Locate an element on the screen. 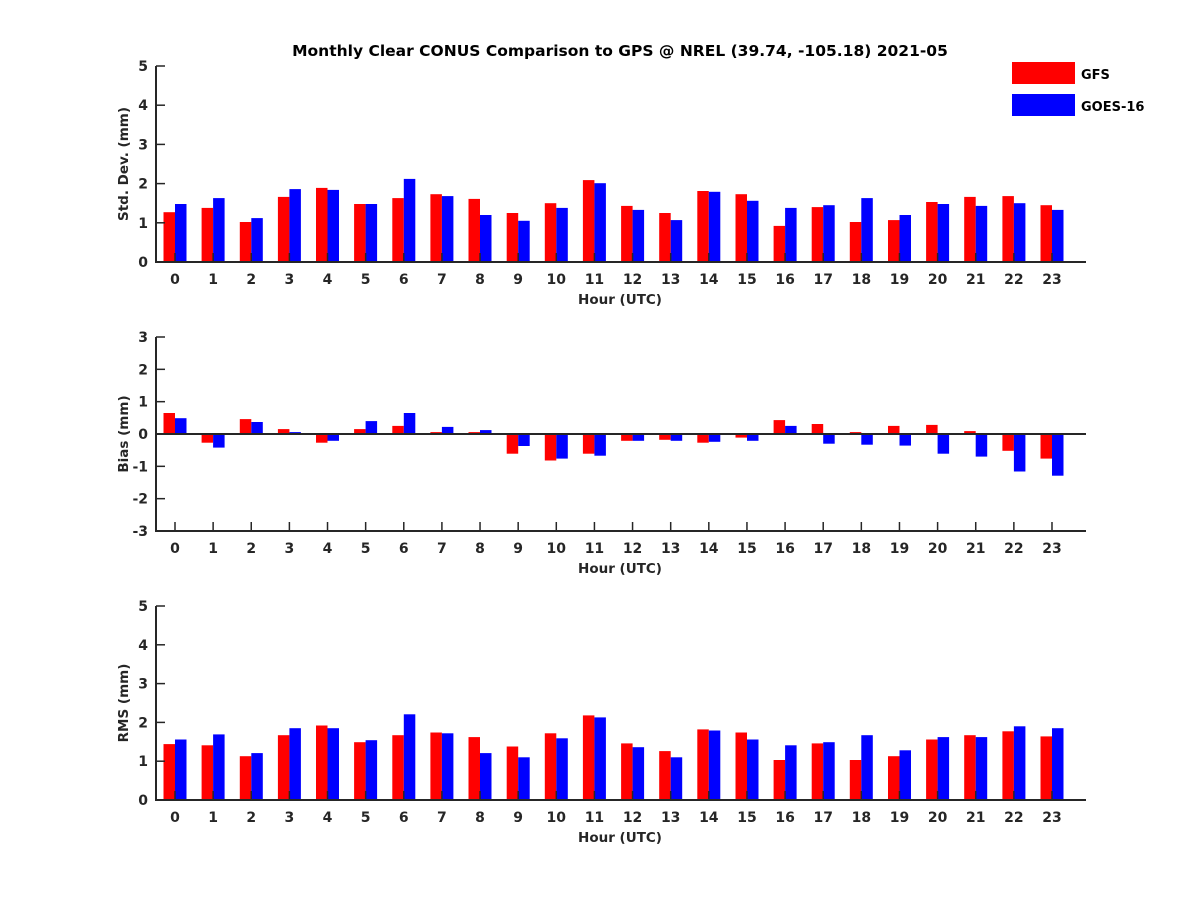 This screenshot has height=905, width=1200. x-tick-label: 13 is located at coordinates (670, 549).